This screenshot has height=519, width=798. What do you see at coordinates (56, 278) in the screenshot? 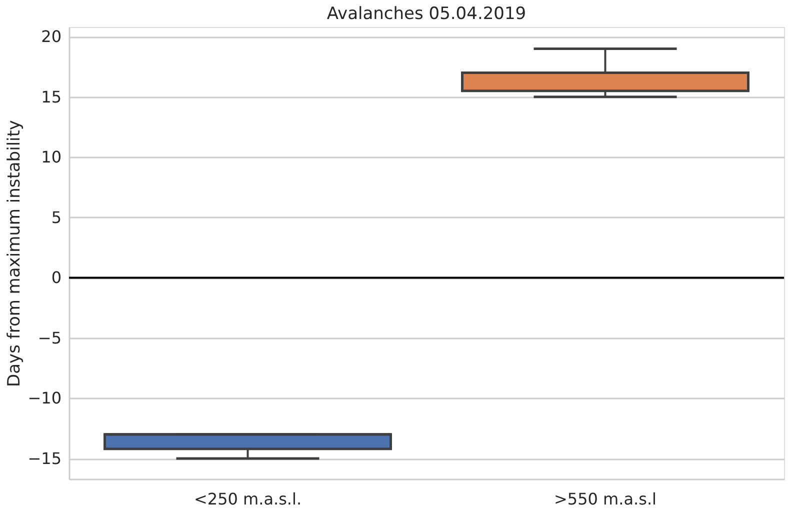
I see `y-tick-label: 0` at bounding box center [56, 278].